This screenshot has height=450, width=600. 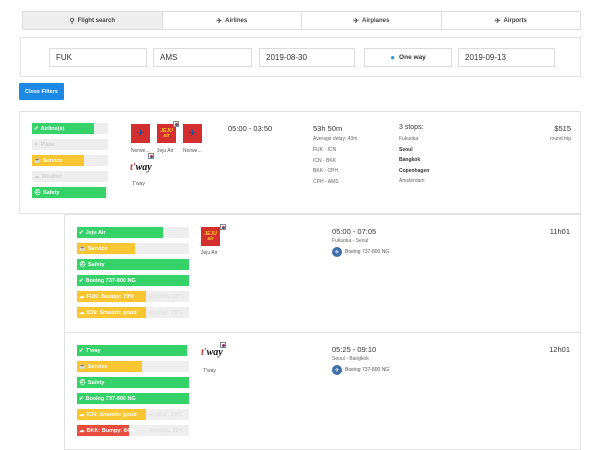 I want to click on rating-bar-label: ☁ Weather, so click(x=48, y=176).